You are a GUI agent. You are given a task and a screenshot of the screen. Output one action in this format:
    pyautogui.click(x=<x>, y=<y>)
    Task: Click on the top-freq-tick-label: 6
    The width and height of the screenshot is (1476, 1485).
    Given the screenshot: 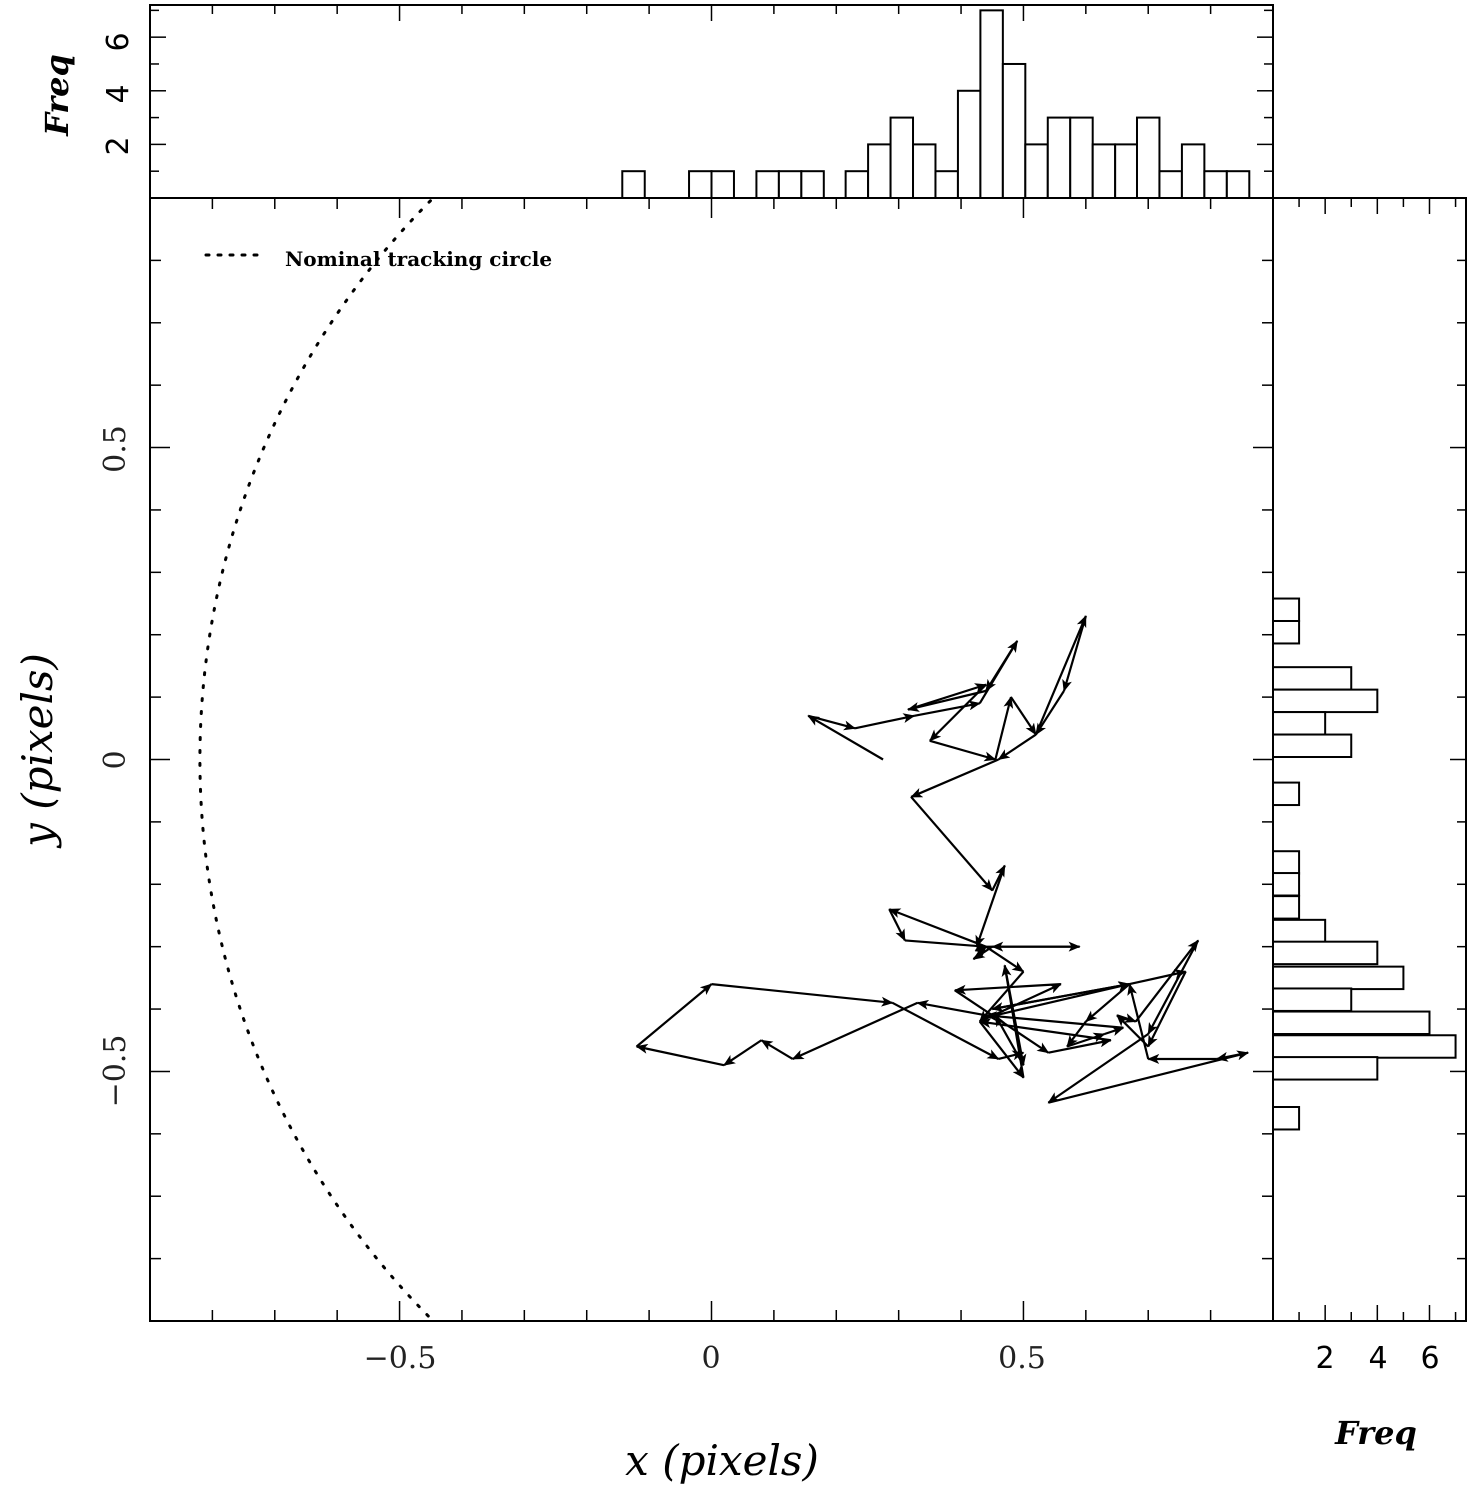 What is the action you would take?
    pyautogui.click(x=118, y=41)
    